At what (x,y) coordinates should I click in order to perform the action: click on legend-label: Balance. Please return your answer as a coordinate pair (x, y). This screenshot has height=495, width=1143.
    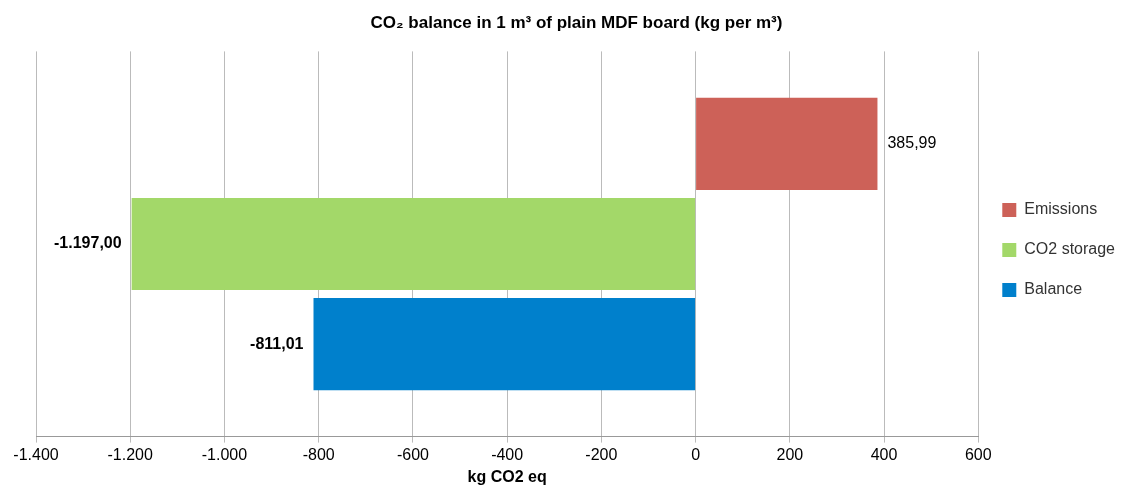
    Looking at the image, I should click on (1053, 289).